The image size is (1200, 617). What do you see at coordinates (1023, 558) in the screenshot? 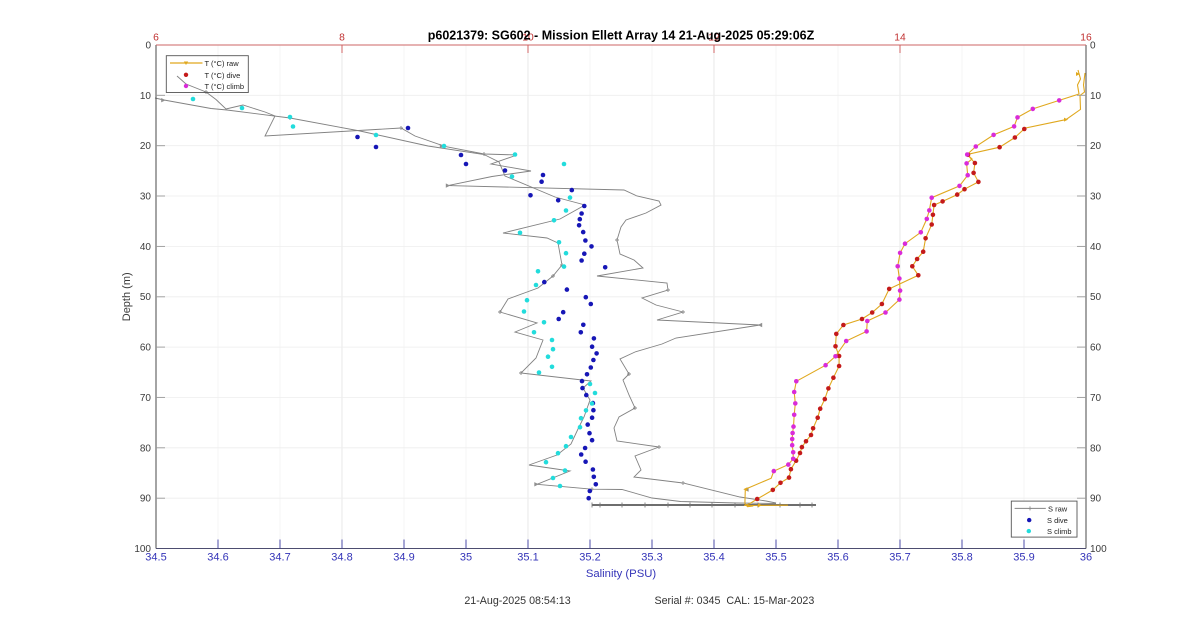
I see `svg-text: 35.9` at bounding box center [1023, 558].